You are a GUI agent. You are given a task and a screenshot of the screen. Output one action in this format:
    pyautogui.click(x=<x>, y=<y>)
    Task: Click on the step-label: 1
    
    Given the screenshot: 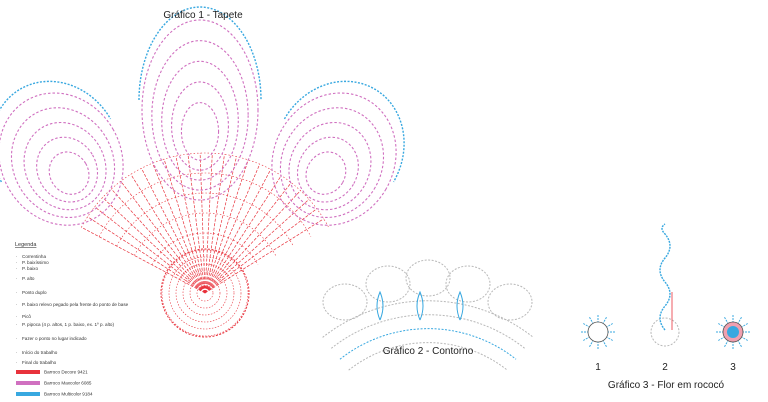 What is the action you would take?
    pyautogui.click(x=598, y=367)
    